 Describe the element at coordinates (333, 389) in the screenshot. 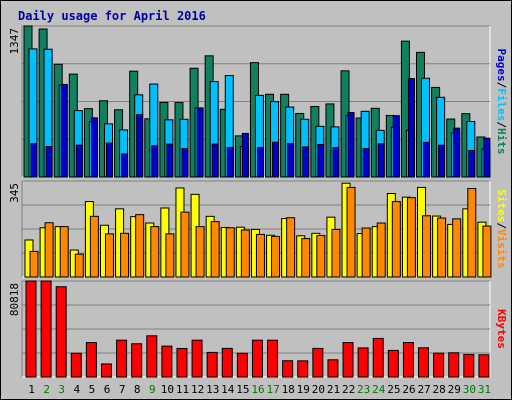

I see `day-label: 21` at that location.